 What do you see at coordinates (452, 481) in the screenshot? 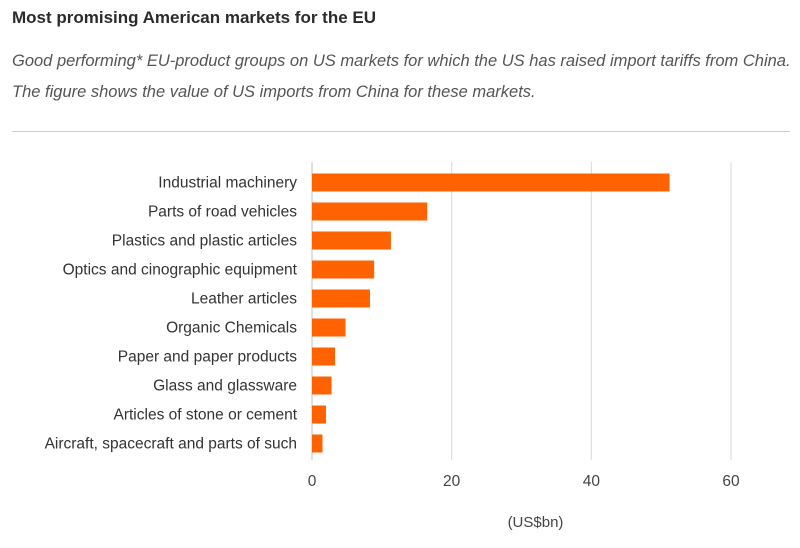
I see `x-tick-label: 20` at bounding box center [452, 481].